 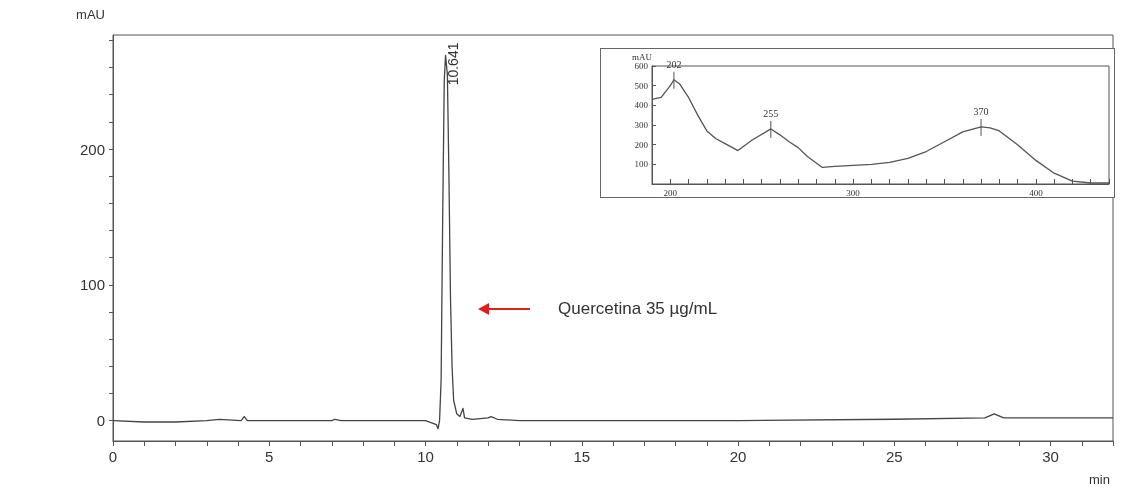 What do you see at coordinates (981, 111) in the screenshot?
I see `annotation: 370` at bounding box center [981, 111].